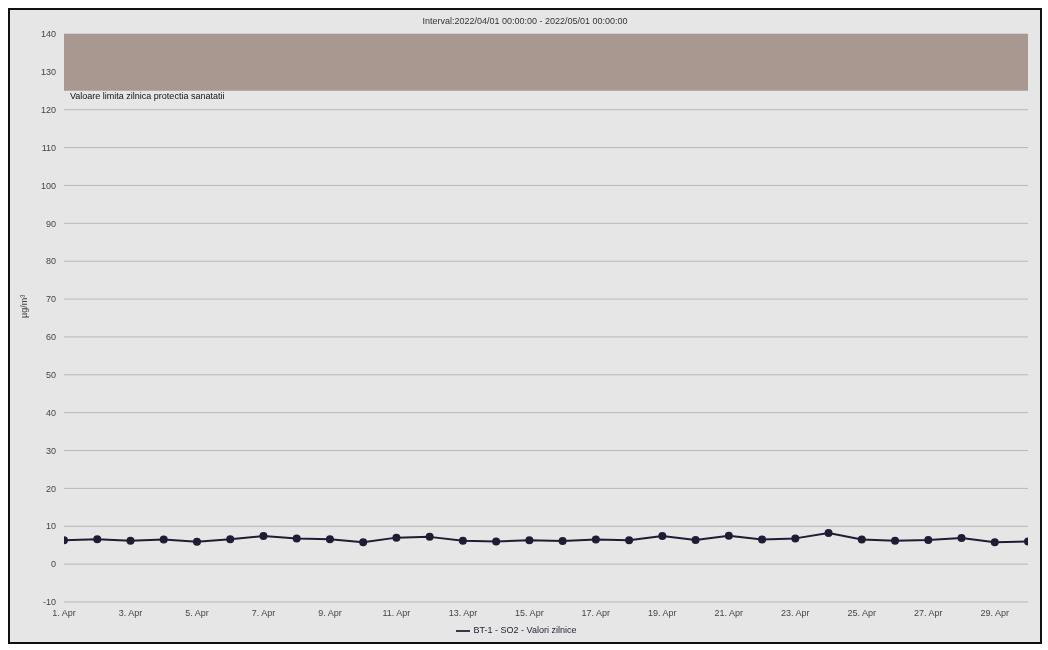 The width and height of the screenshot is (1048, 650). I want to click on chart-title: Interval:2022/04/01 00:00:00 - 2022/05/01 00:00:00, so click(525, 21).